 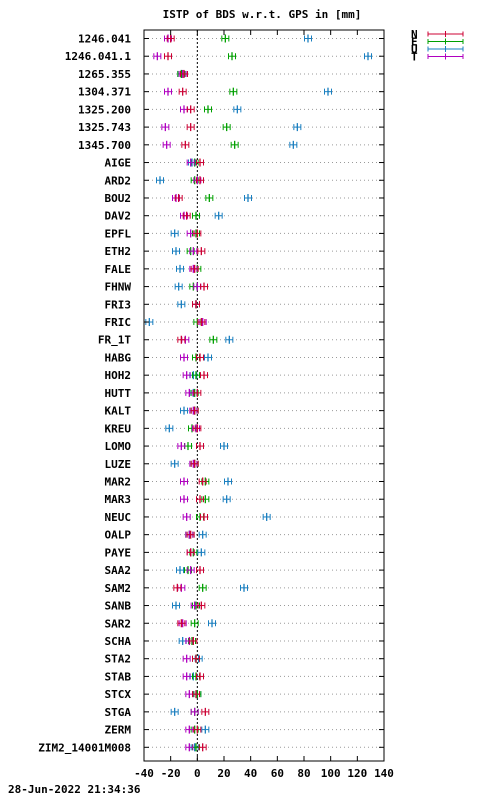 What do you see at coordinates (74, 789) in the screenshot?
I see `timestamp: 28-Jun-2022 21:34:36` at bounding box center [74, 789].